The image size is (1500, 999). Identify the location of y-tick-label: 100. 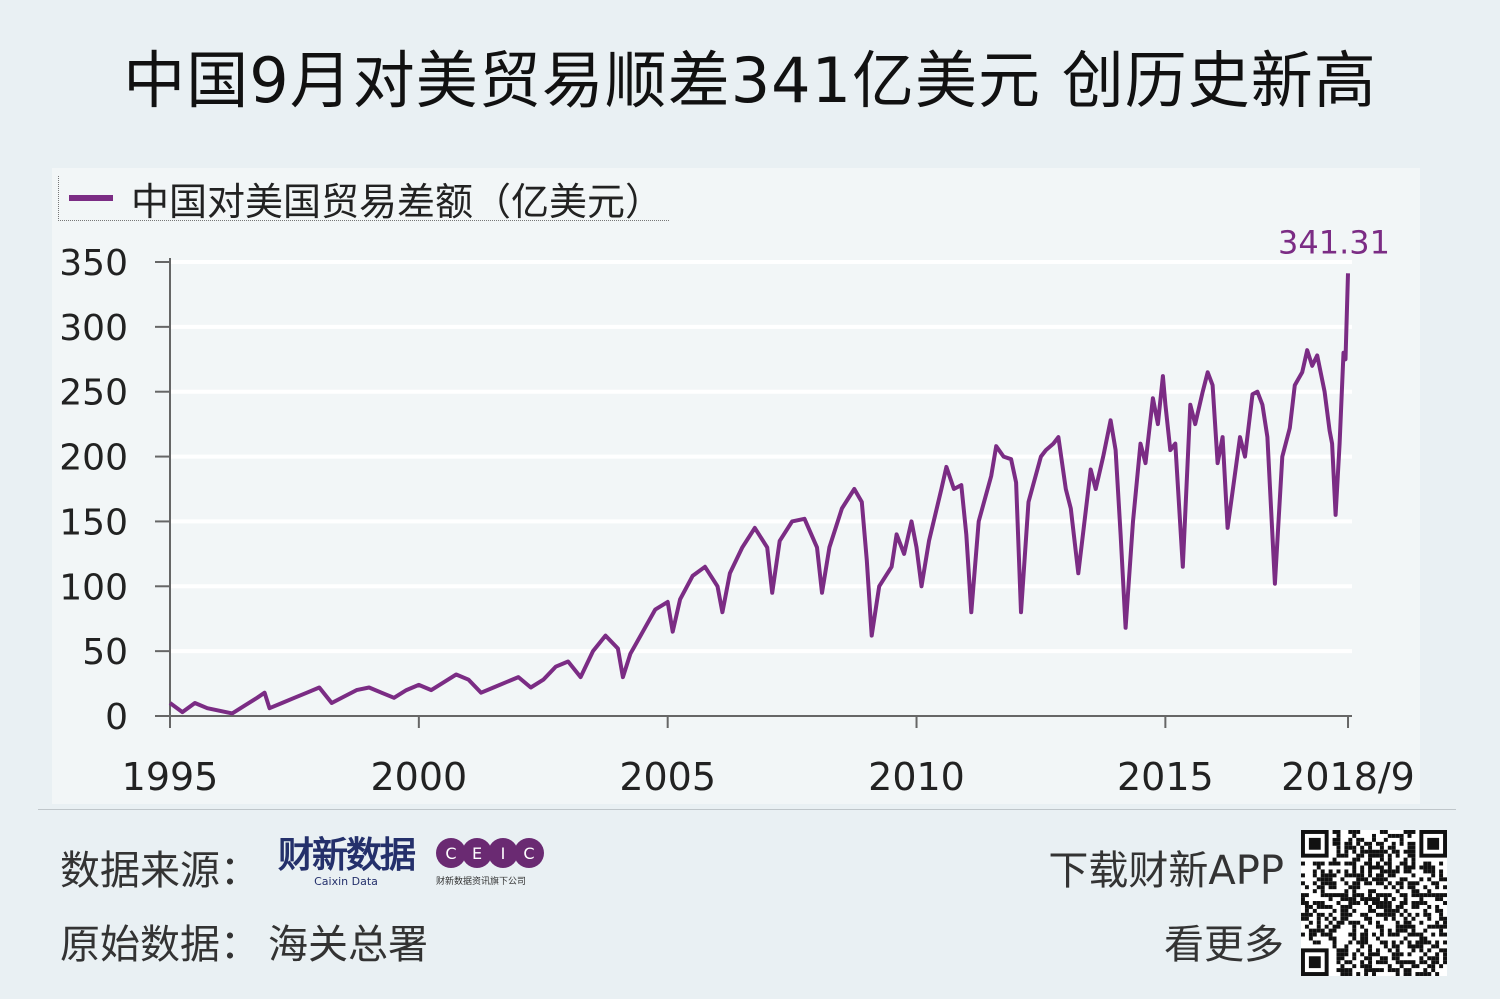
(93, 587).